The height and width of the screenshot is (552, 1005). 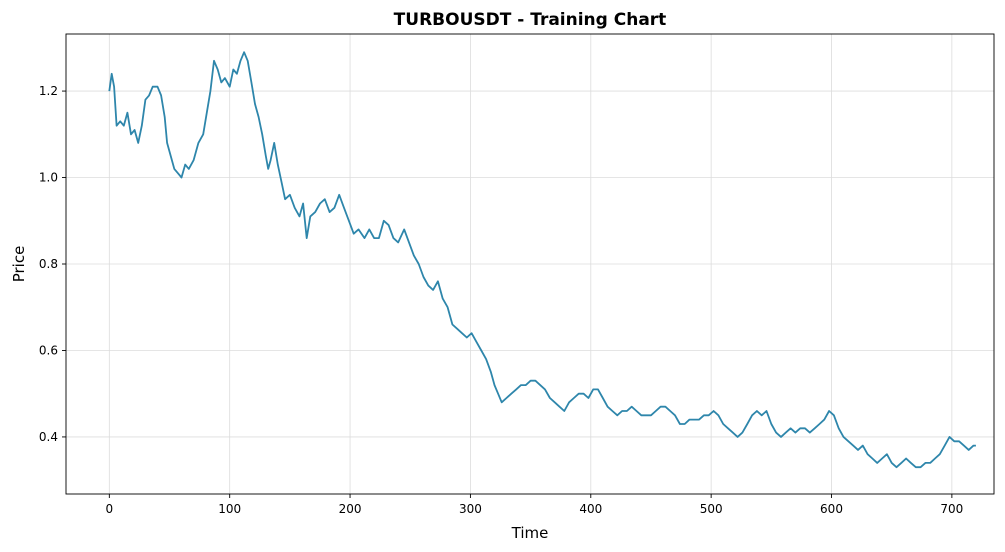 What do you see at coordinates (48, 437) in the screenshot?
I see `y-tick-label: 0.4` at bounding box center [48, 437].